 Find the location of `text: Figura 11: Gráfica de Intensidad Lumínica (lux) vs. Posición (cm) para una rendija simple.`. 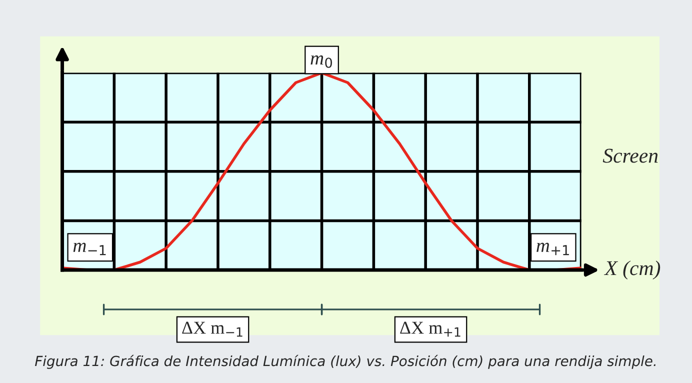

text: Figura 11: Gráfica de Intensidad Lumínica (lux) vs. Posición (cm) para una rendija simple. is located at coordinates (345, 361).